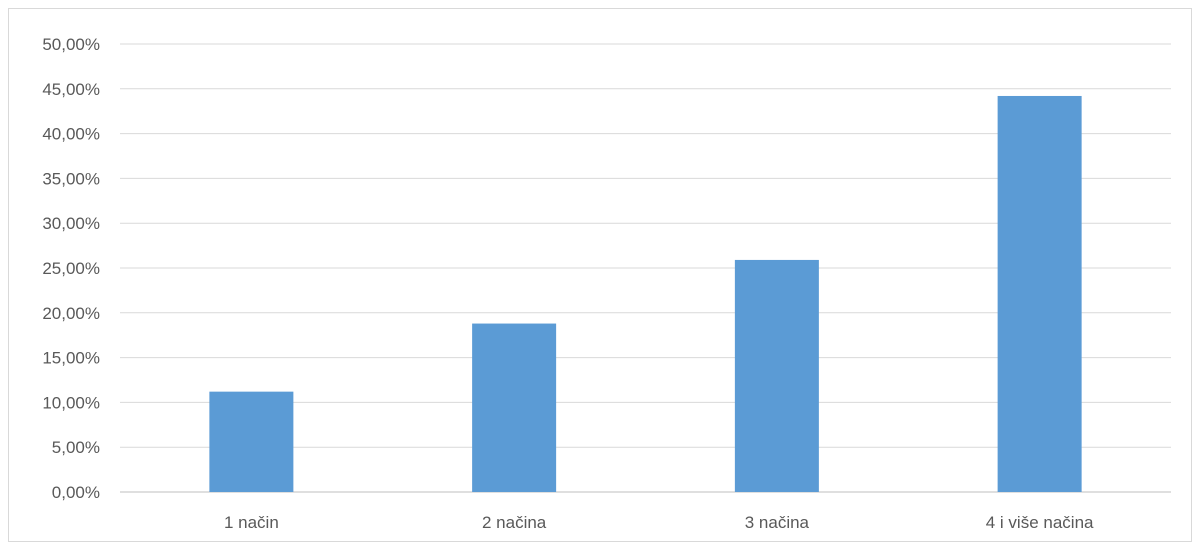  What do you see at coordinates (71, 223) in the screenshot?
I see `y-tick-label: 30,00%` at bounding box center [71, 223].